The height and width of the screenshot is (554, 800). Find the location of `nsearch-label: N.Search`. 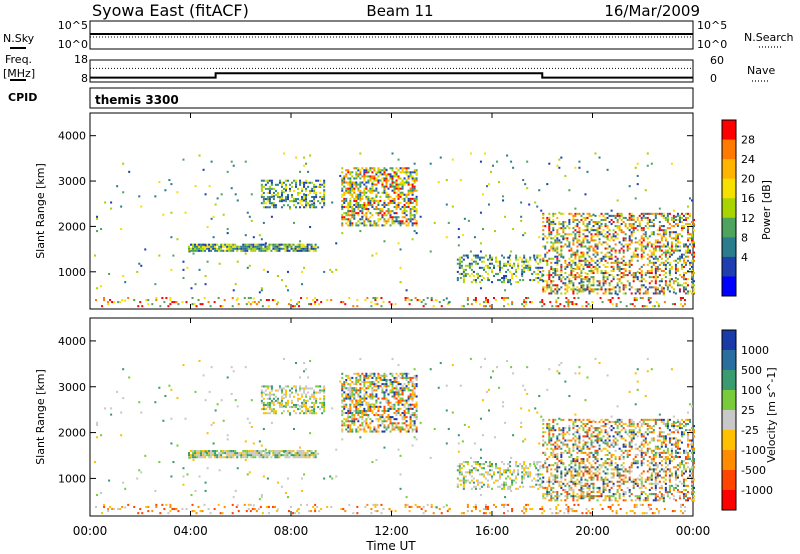

nsearch-label: N.Search is located at coordinates (769, 37).